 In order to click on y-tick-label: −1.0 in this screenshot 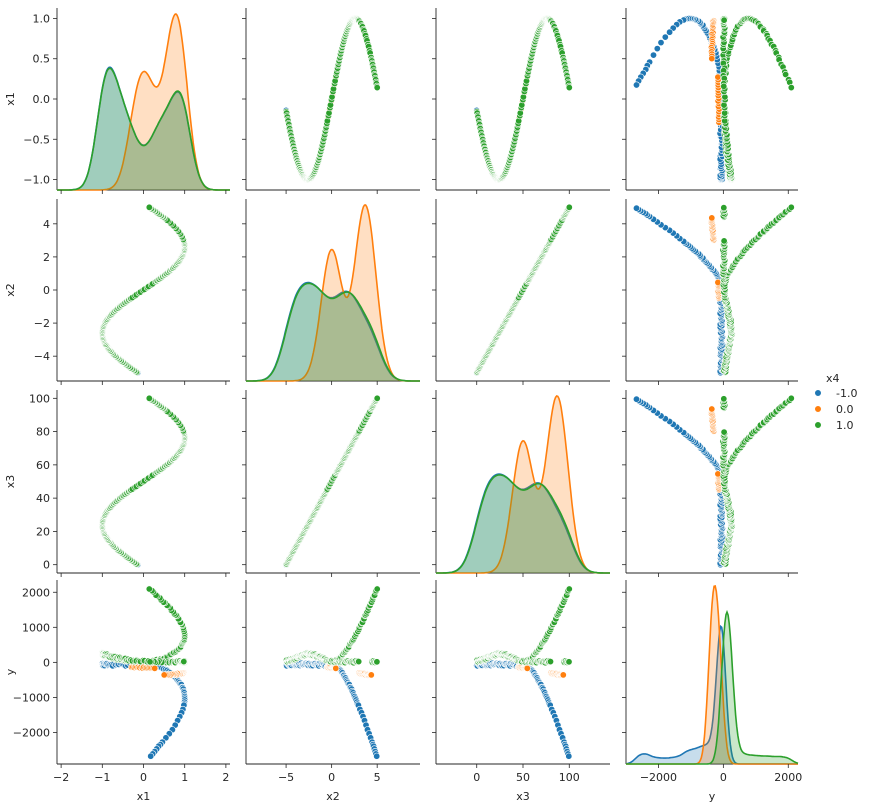, I will do `click(36, 180)`.